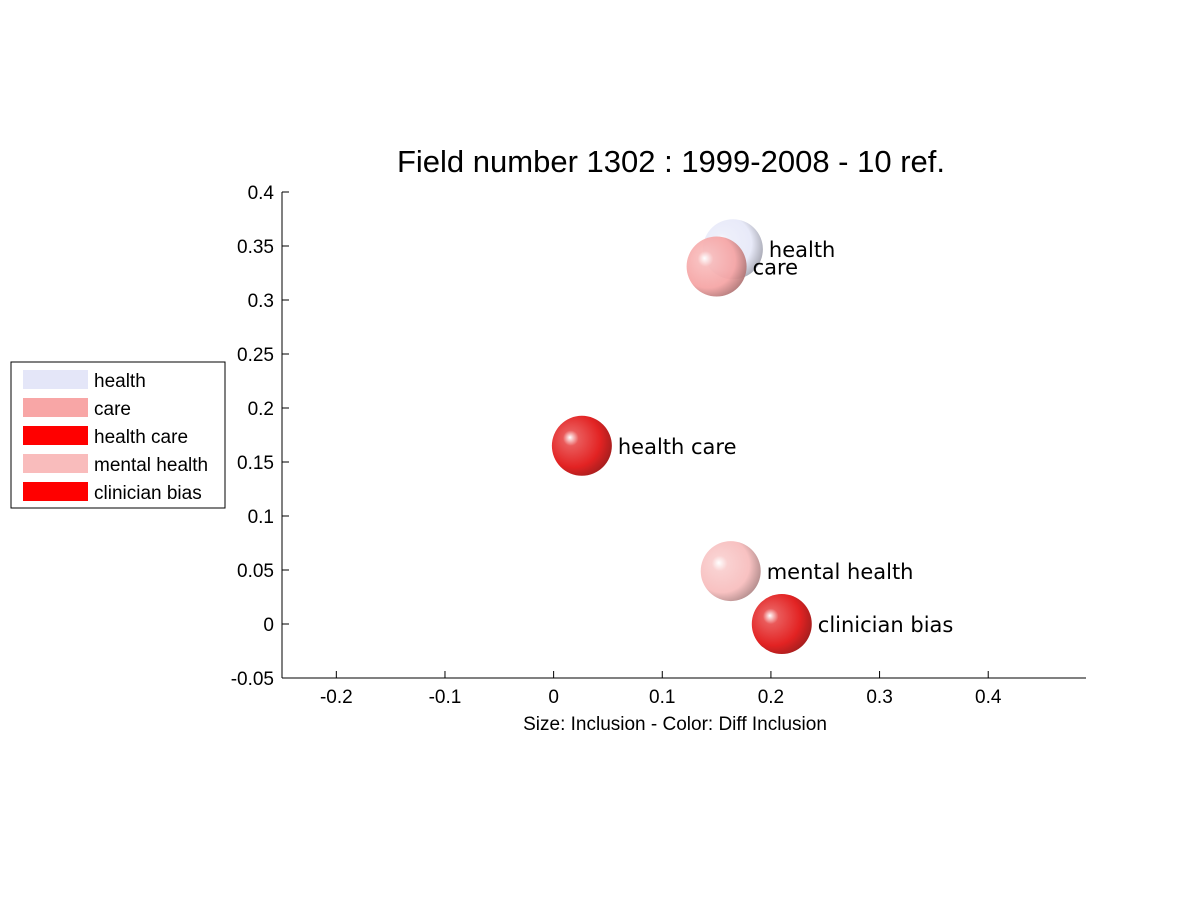  I want to click on legend-label: care, so click(112, 409).